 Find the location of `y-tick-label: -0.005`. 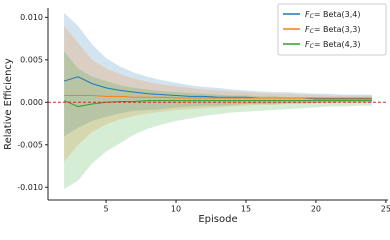

y-tick-label: -0.005 is located at coordinates (30, 144).